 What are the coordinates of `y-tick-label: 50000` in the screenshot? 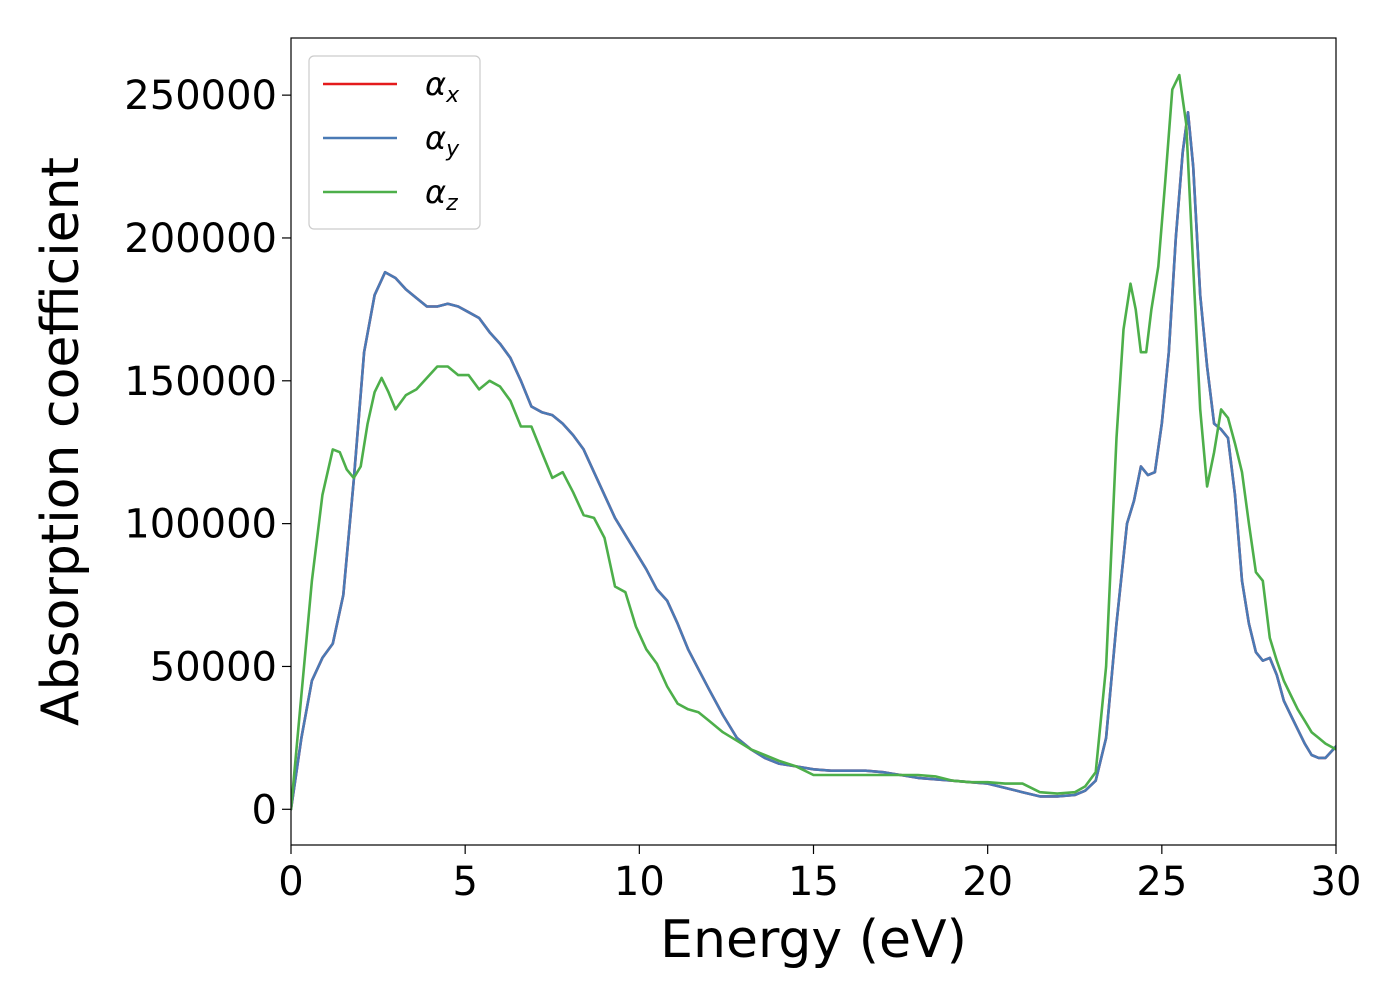 It's located at (213, 667).